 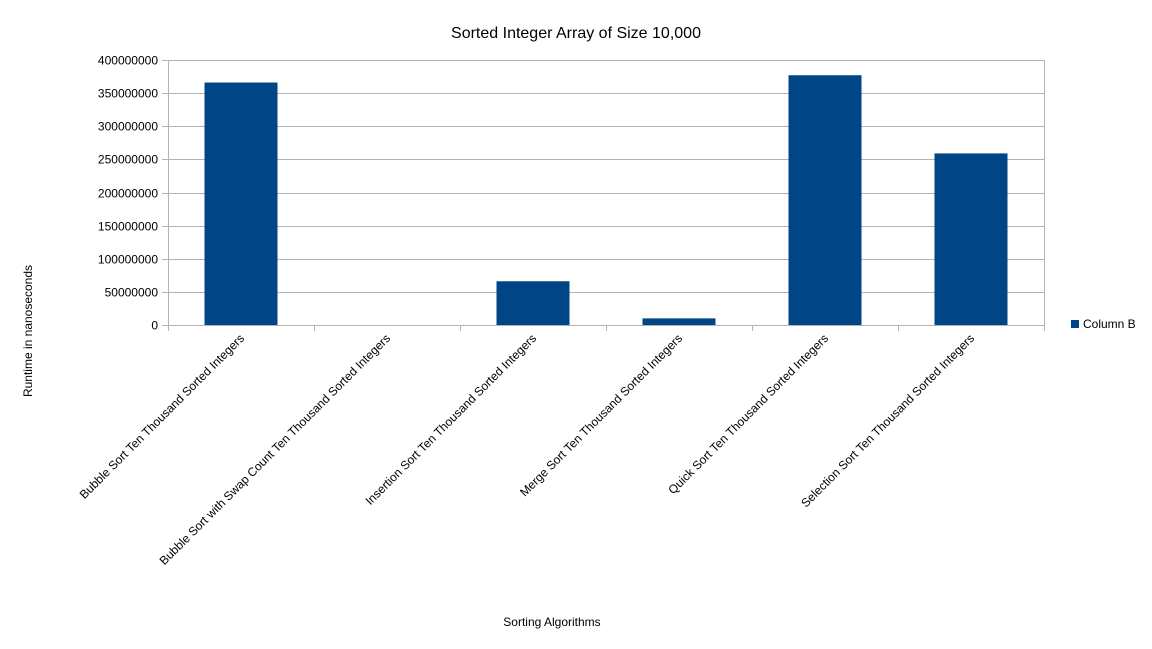 What do you see at coordinates (128, 127) in the screenshot?
I see `y-tick-label: 300000000` at bounding box center [128, 127].